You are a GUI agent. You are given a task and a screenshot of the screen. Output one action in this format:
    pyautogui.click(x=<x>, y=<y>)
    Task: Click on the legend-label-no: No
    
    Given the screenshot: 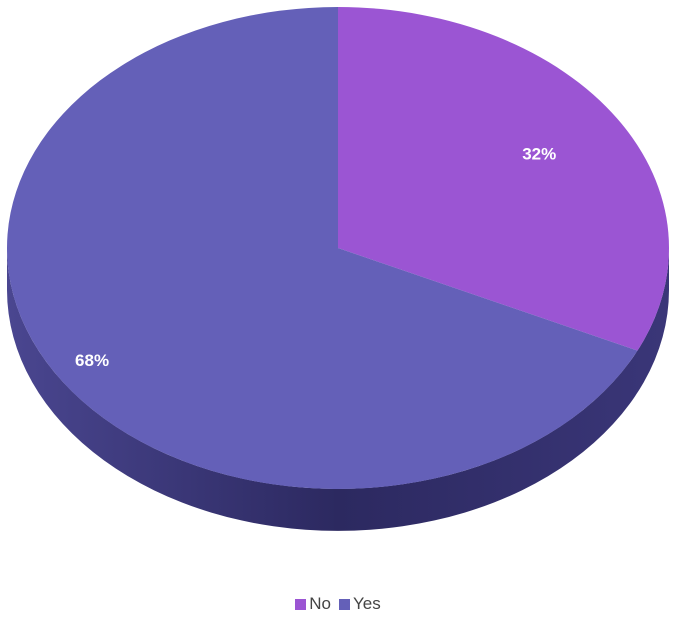 What is the action you would take?
    pyautogui.click(x=320, y=603)
    